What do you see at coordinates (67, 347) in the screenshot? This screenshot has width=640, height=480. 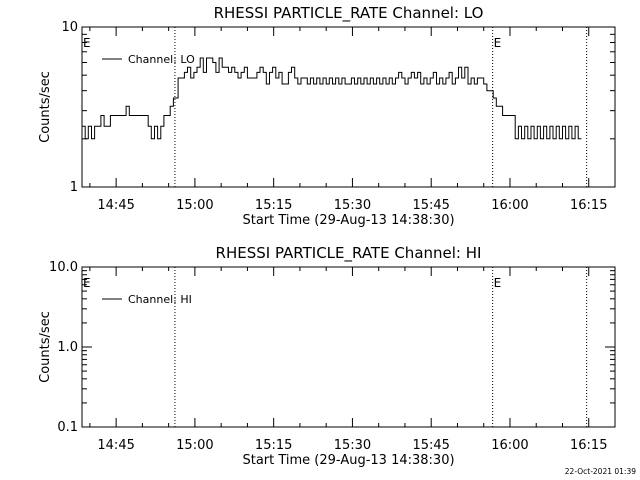 I see `y-tick-label: 1.0` at bounding box center [67, 347].